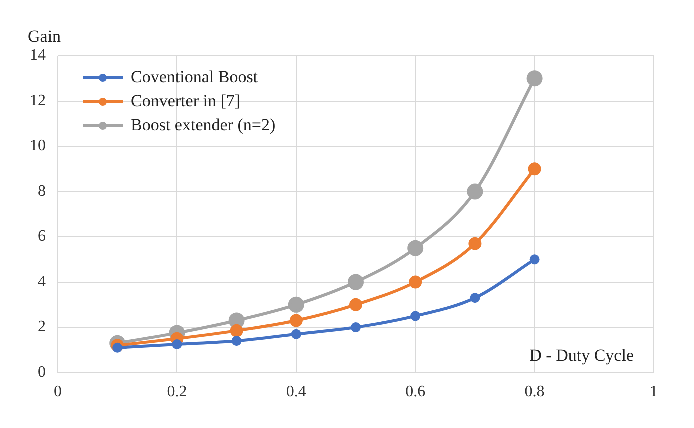 This screenshot has height=428, width=694. Describe the element at coordinates (38, 55) in the screenshot. I see `y-tick-label: 14` at that location.